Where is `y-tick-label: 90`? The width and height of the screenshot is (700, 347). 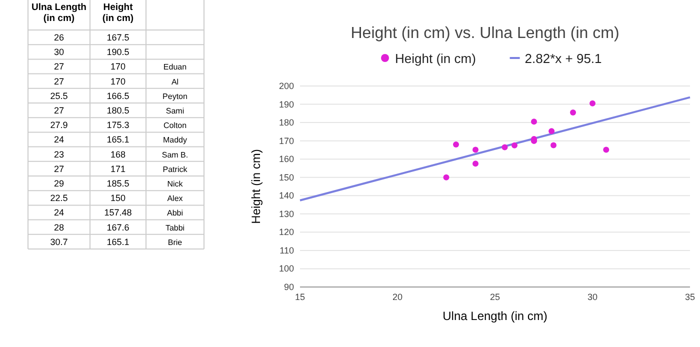 y-tick-label: 90 is located at coordinates (289, 287).